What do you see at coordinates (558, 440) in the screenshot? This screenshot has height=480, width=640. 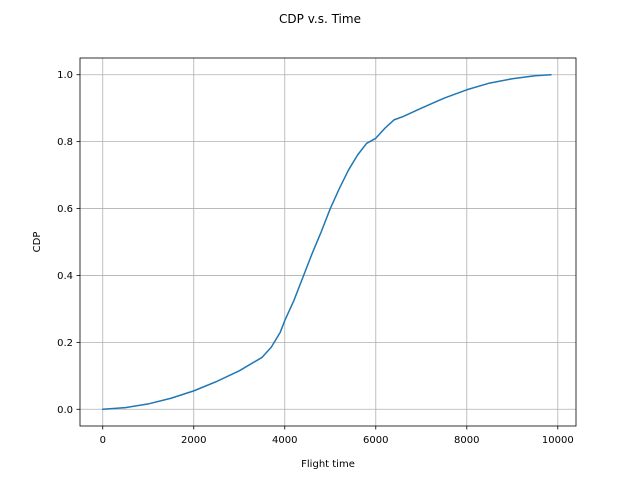 I see `x-tick-label: 10000` at bounding box center [558, 440].